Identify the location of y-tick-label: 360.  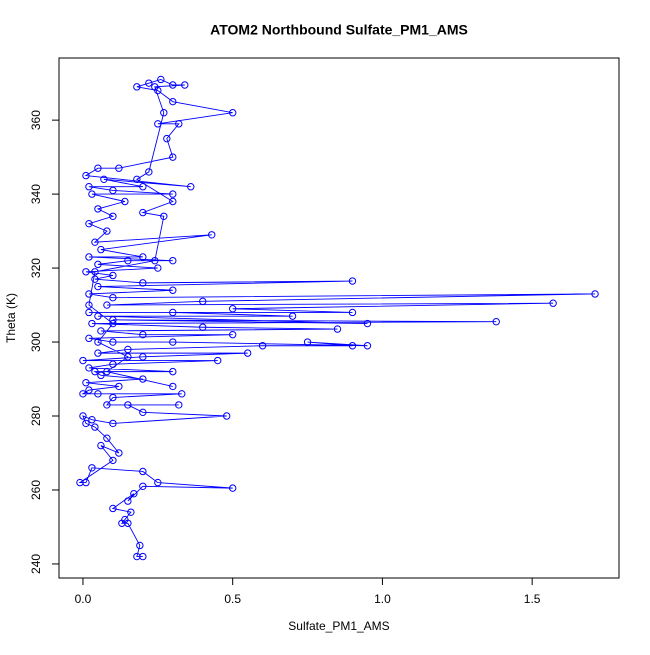
(36, 120).